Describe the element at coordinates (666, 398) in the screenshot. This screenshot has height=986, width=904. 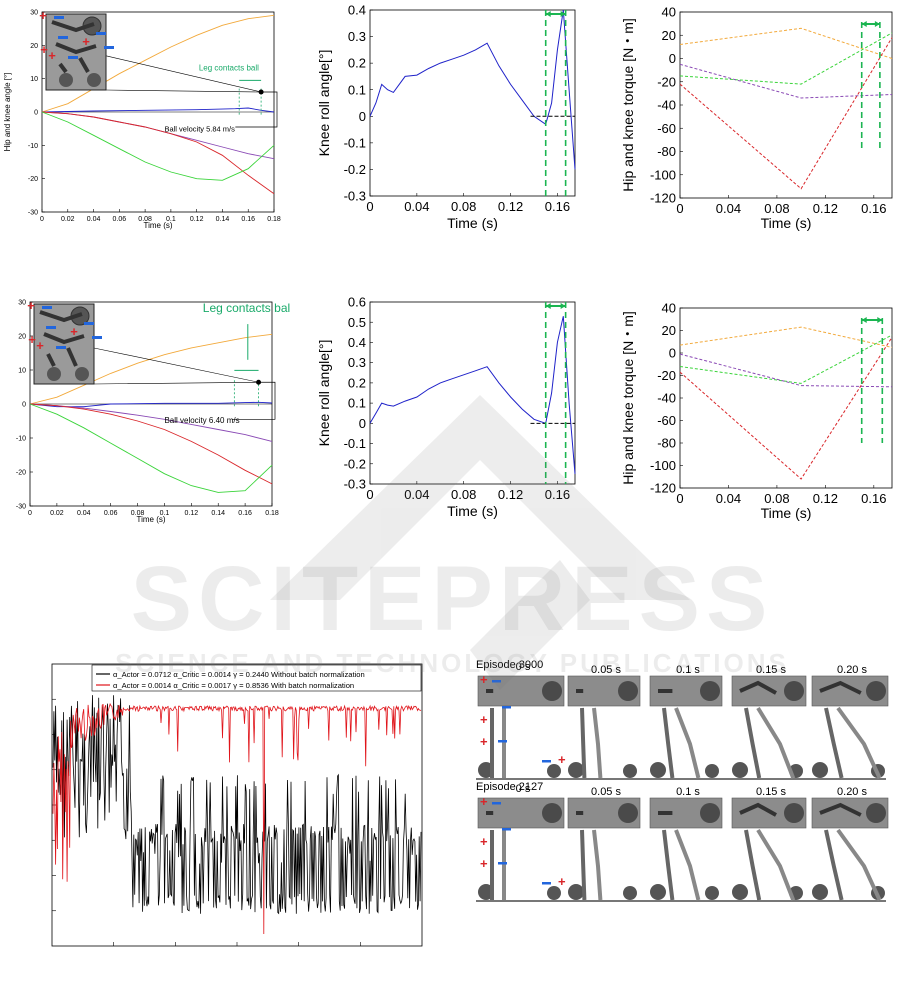
I see `y-tick-label: -40` at that location.